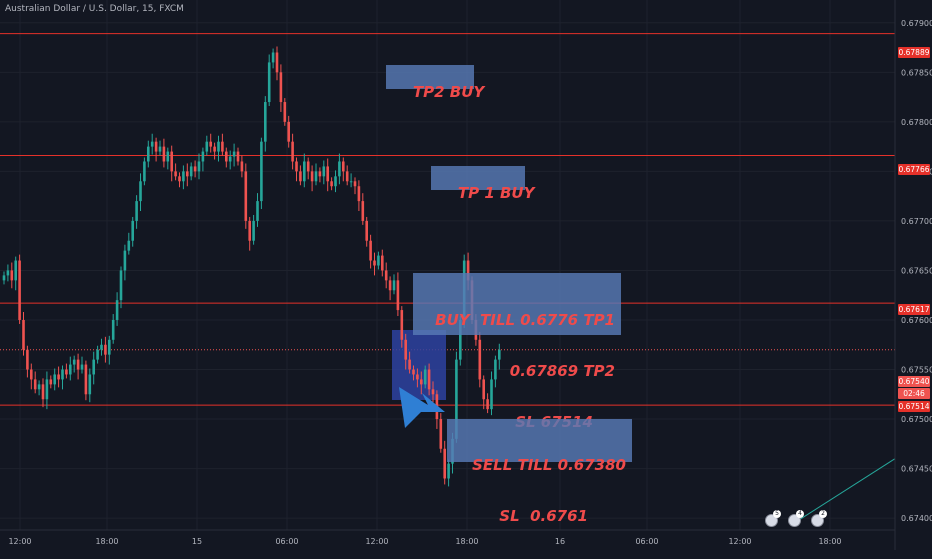 The height and width of the screenshot is (559, 932). I want to click on level-tag-4: 0.67514, so click(914, 406).